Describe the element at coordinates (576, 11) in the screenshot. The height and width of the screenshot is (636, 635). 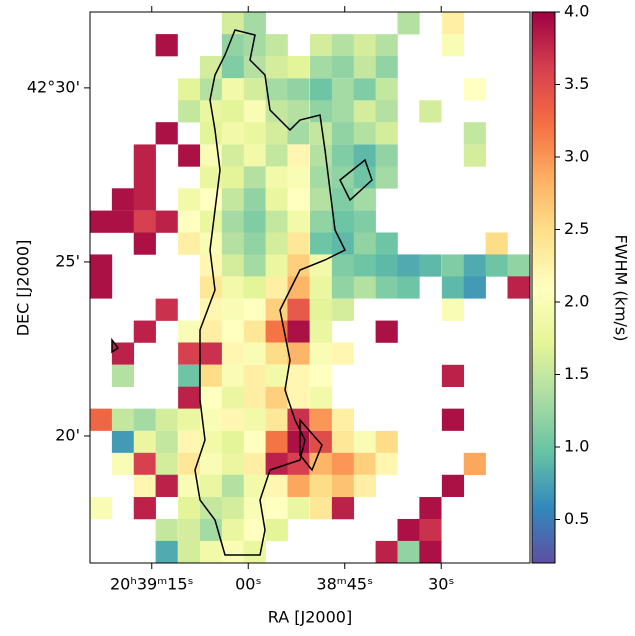
I see `colorbar-tick-label: 4.0` at that location.